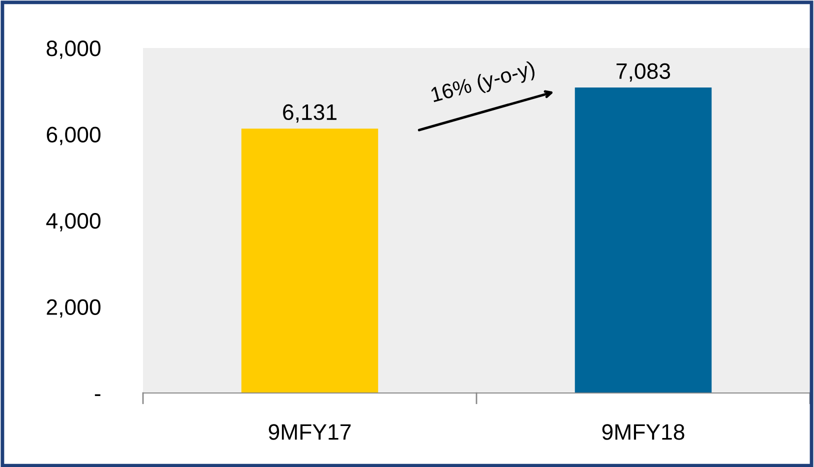 This screenshot has height=467, width=814. What do you see at coordinates (309, 113) in the screenshot?
I see `data-label: 6,131` at bounding box center [309, 113].